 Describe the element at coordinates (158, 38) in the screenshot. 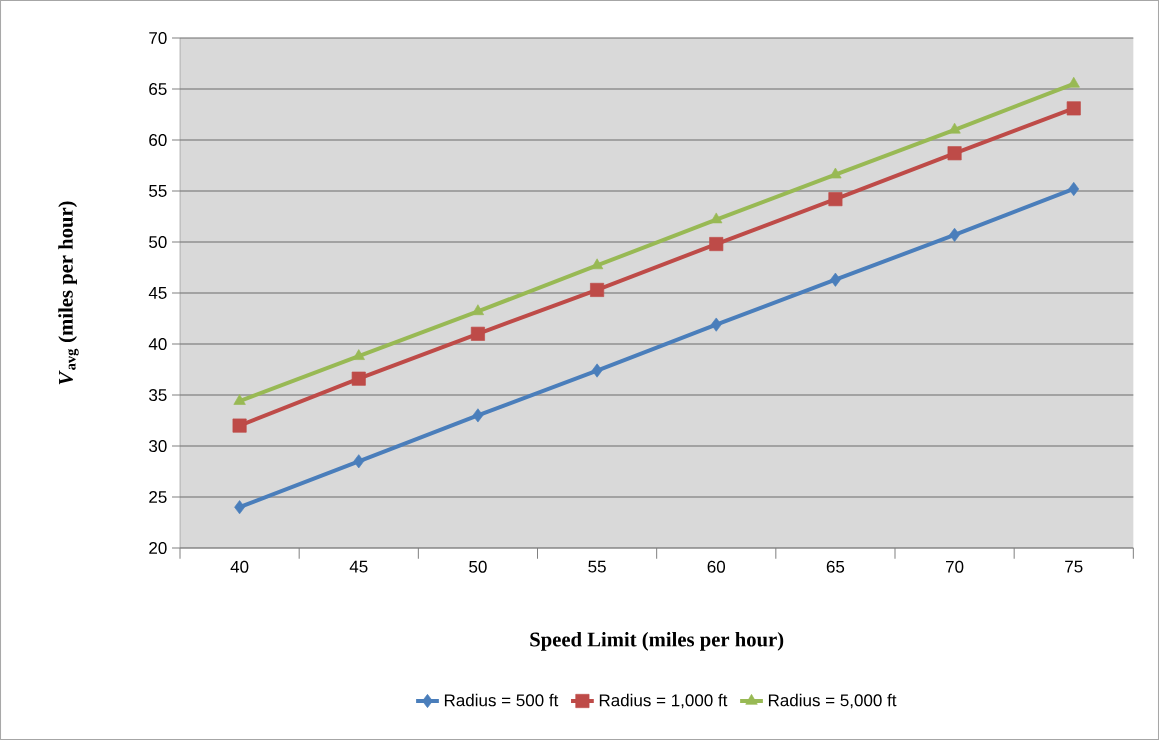

I see `y-tick-label: 70` at that location.